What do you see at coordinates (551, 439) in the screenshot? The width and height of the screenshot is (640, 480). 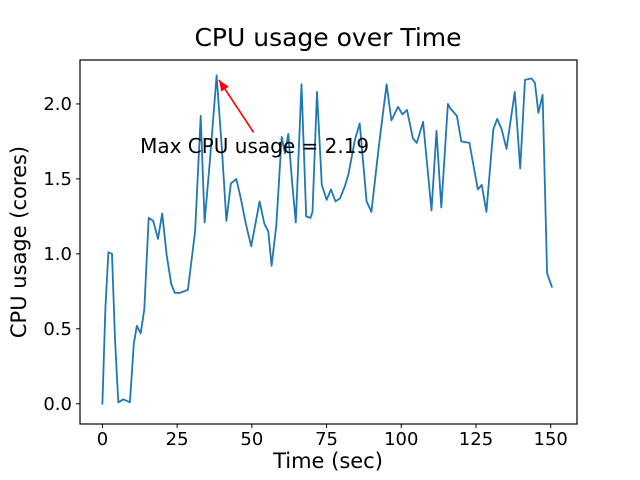 I see `x-tick-label: 150` at bounding box center [551, 439].